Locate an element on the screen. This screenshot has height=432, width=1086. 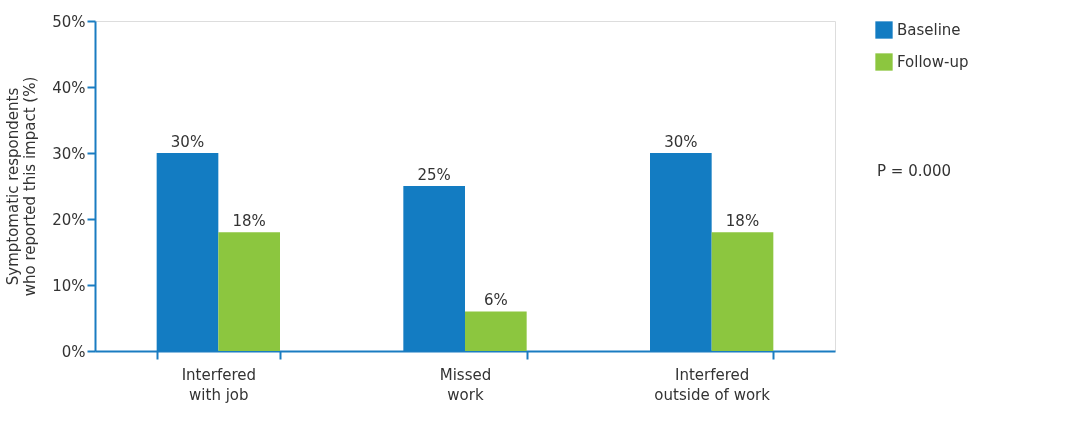
y-tick-label: 30% is located at coordinates (69, 153).